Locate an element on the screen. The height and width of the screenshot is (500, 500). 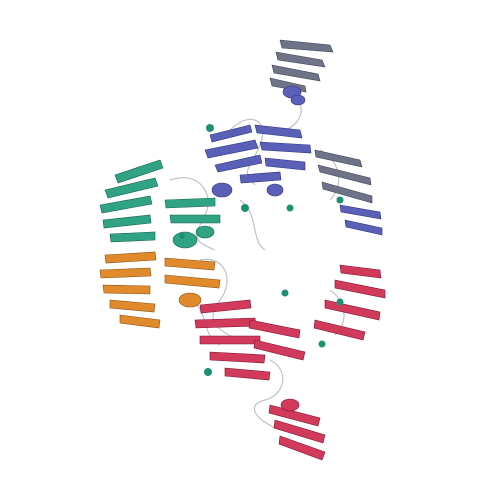
chain-orange-left is located at coordinates (160, 290).